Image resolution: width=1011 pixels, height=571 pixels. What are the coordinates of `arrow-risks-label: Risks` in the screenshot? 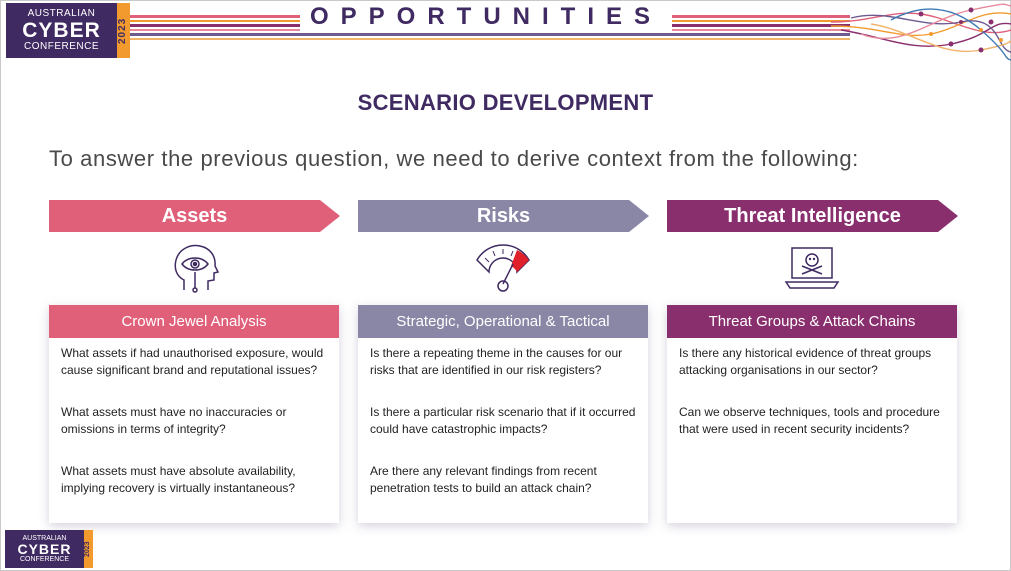 It's located at (503, 215).